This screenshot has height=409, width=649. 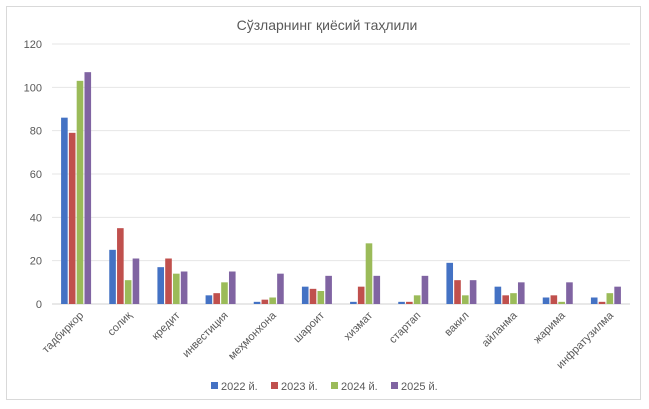 What do you see at coordinates (36, 218) in the screenshot?
I see `y-tick-label: 40` at bounding box center [36, 218].